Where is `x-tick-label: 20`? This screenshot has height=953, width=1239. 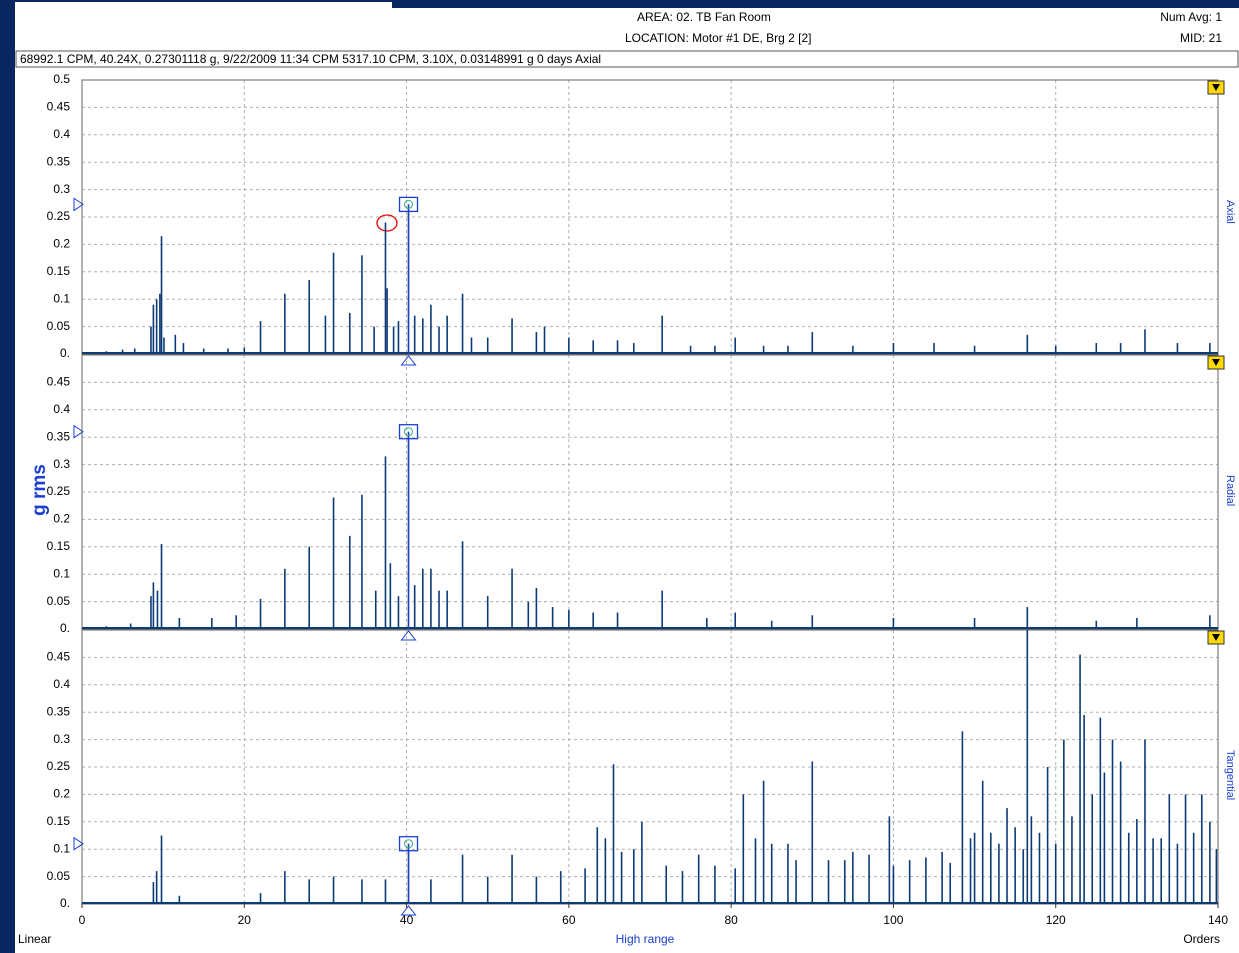
x-tick-label: 20 is located at coordinates (245, 920).